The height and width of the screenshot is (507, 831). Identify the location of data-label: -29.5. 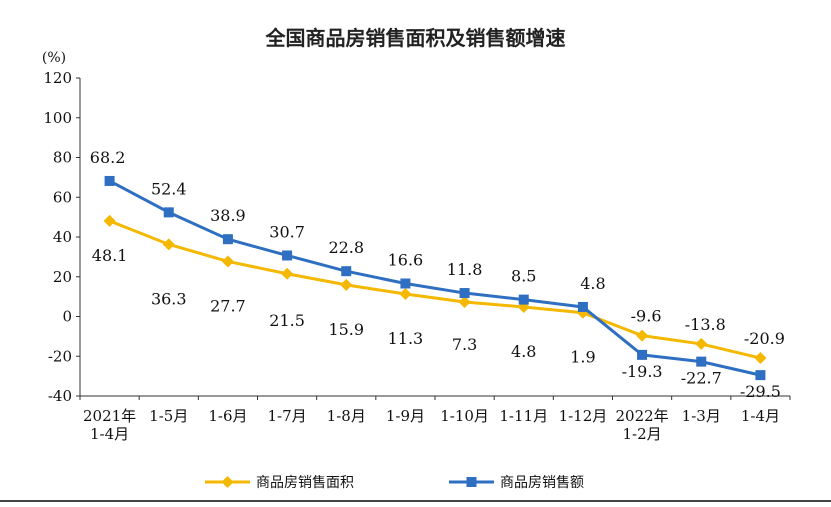
(760, 391).